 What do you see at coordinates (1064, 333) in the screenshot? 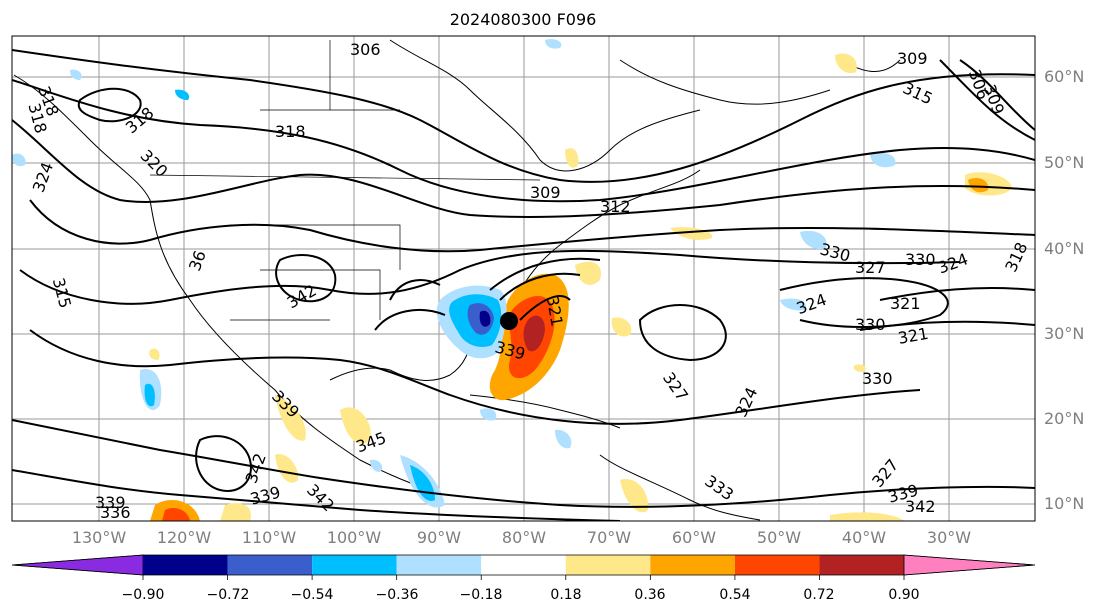
I see `lat-label-30n: 30°N` at bounding box center [1064, 333].